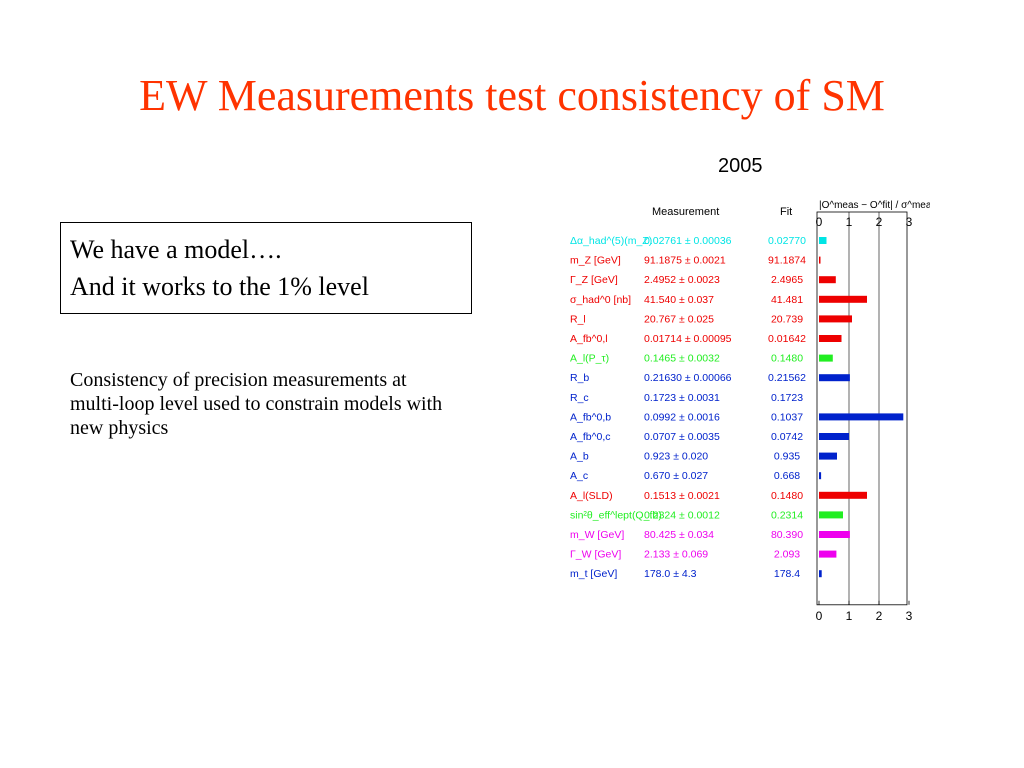  Describe the element at coordinates (787, 261) in the screenshot. I see `row-fit-1: 91.1874` at that location.